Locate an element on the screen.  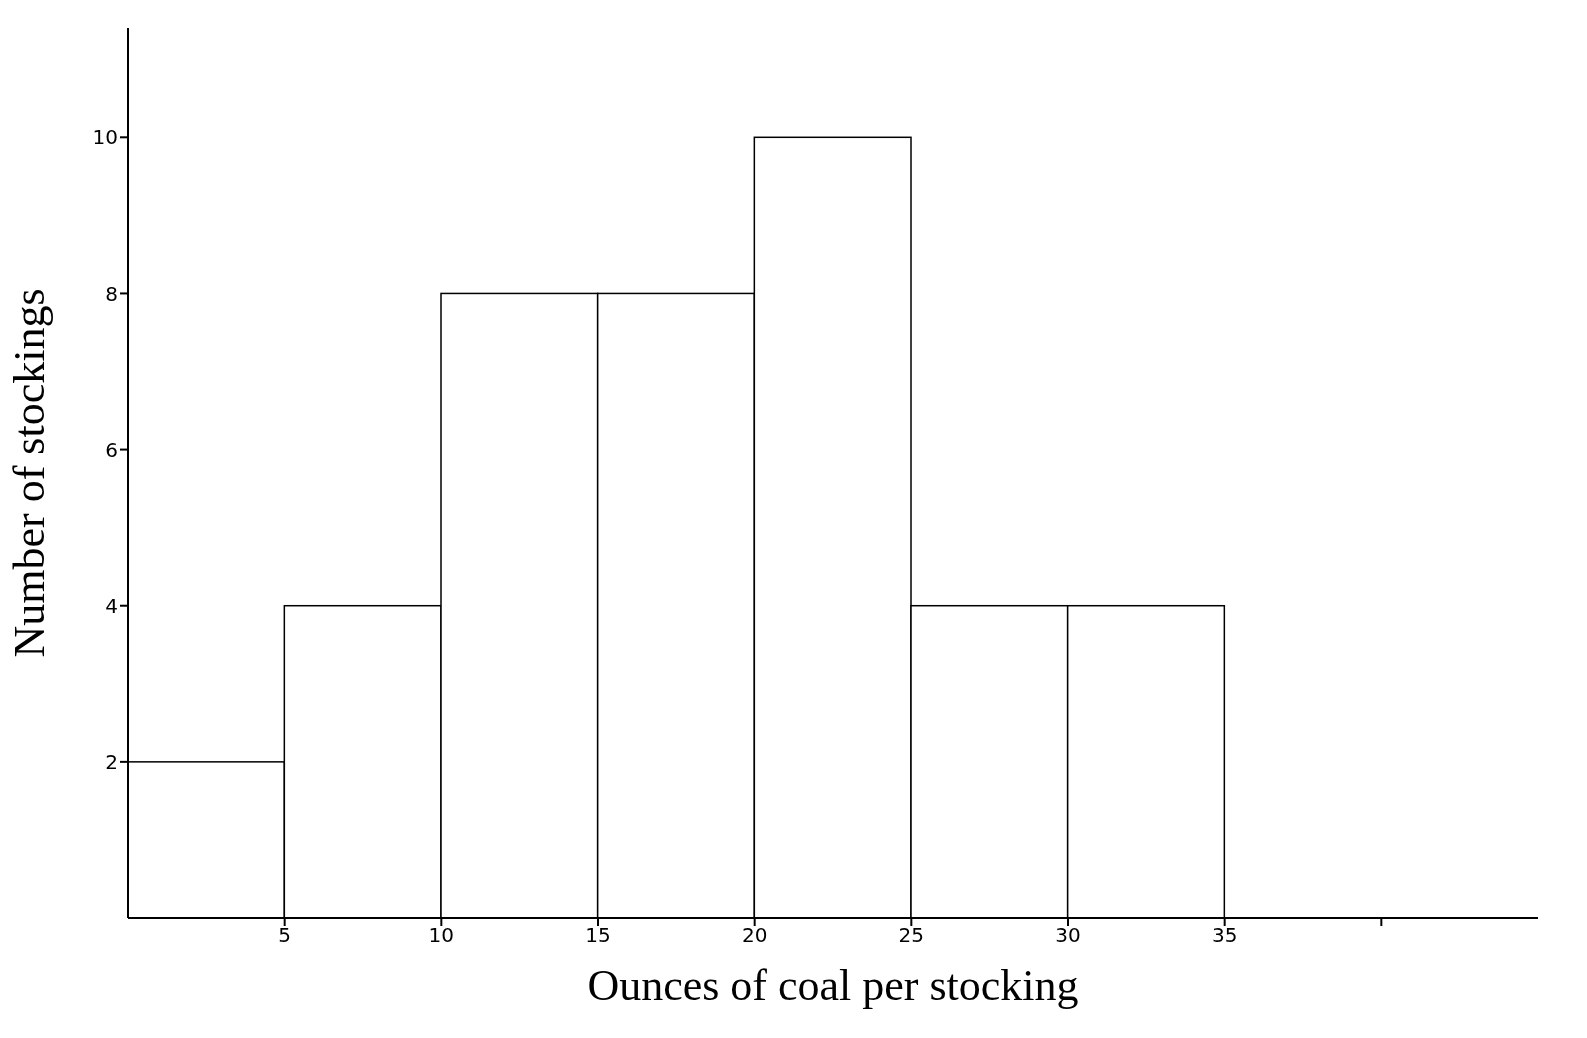
x-tick-label: 10 is located at coordinates (441, 935).